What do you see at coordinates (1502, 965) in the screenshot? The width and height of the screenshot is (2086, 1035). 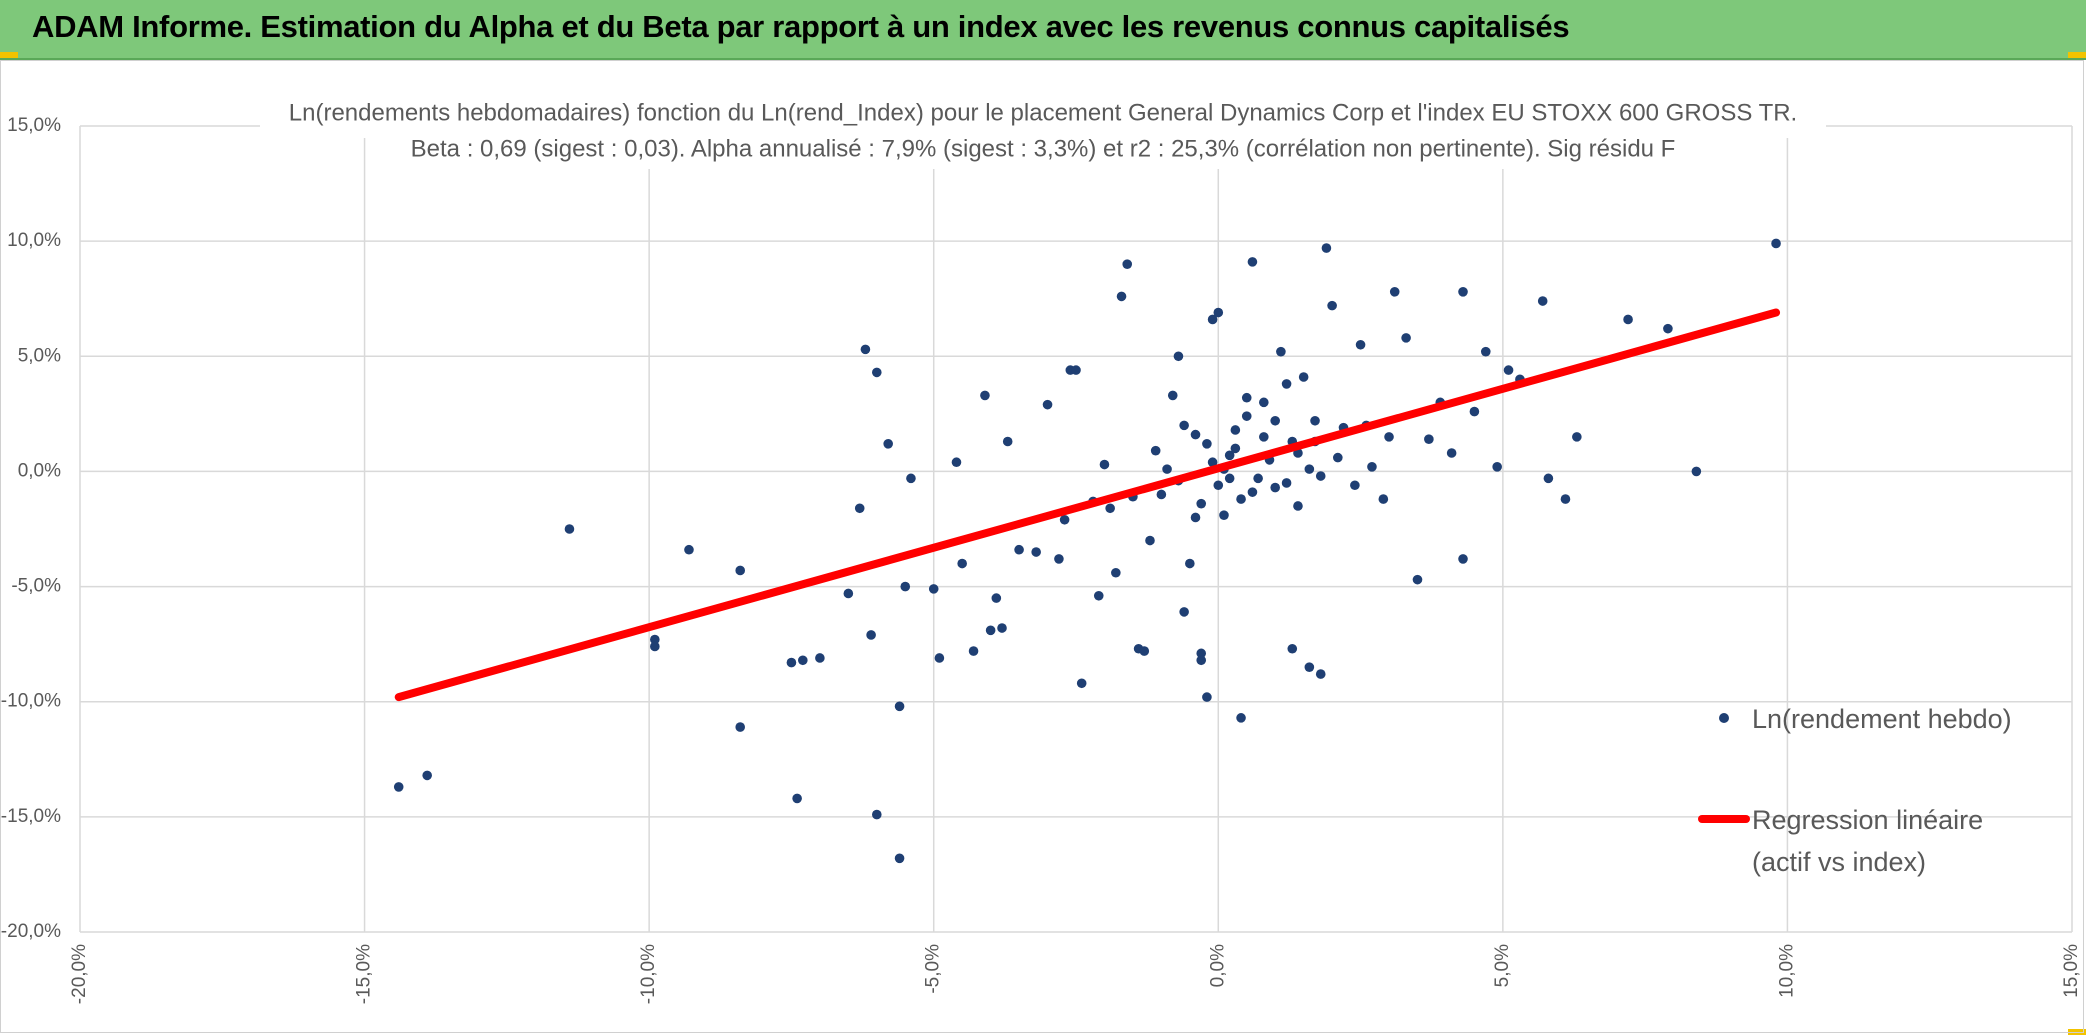 I see `x-tick-label: 5,0%` at bounding box center [1502, 965].